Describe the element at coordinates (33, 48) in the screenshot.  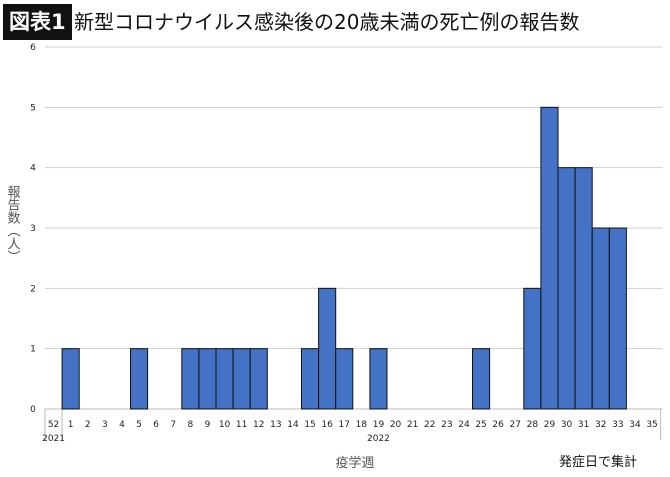
I see `y-tick-label: 6` at that location.